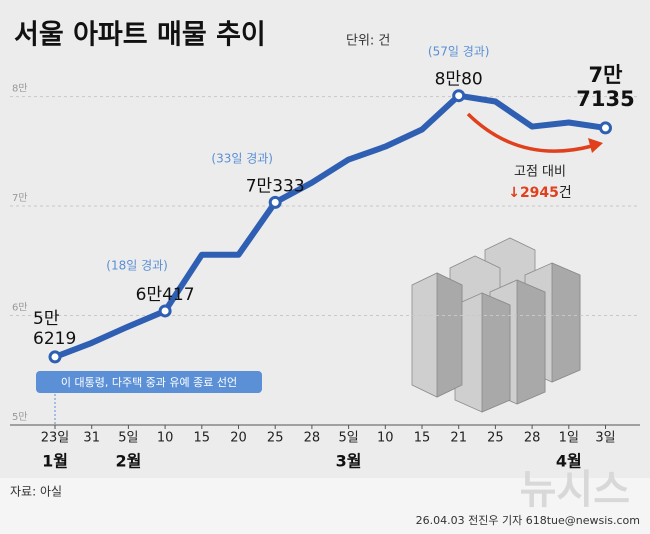  I want to click on drop-arrow-symbol: ↓, so click(514, 193).